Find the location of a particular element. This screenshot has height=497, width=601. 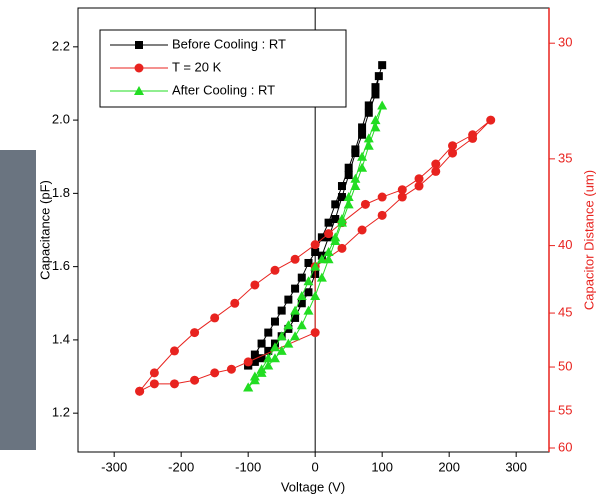

y2-tick-label: 45 is located at coordinates (565, 311).